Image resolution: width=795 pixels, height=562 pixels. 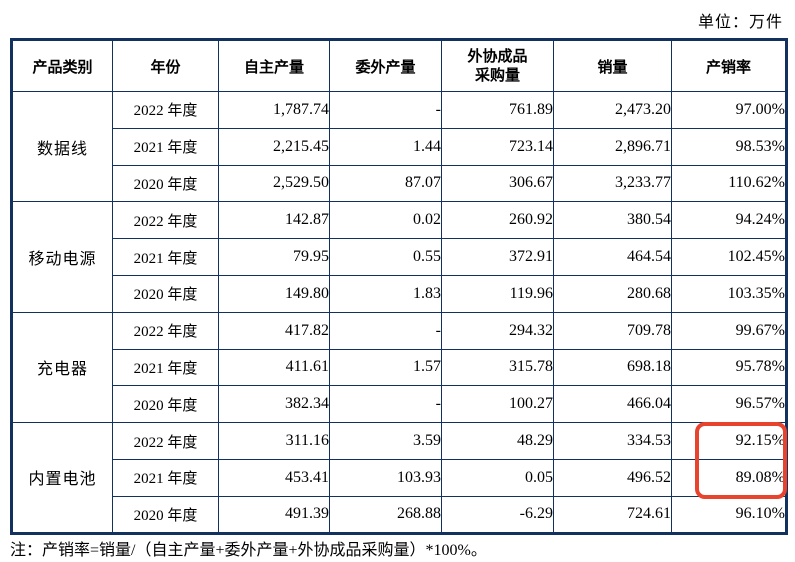 What do you see at coordinates (612, 404) in the screenshot?
I see `sales-cell: 466.04` at bounding box center [612, 404].